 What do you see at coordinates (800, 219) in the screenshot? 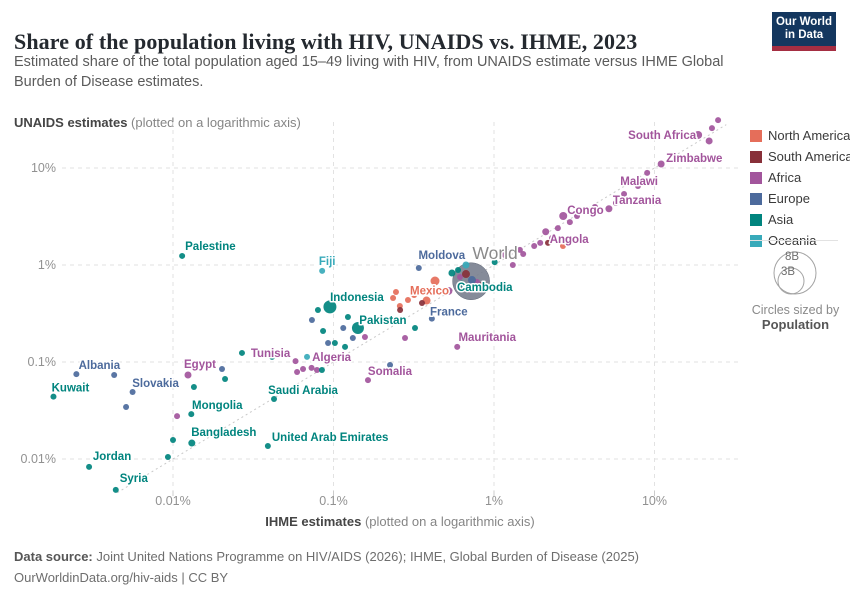
I see `legend-item-asia: Asia` at bounding box center [800, 219].